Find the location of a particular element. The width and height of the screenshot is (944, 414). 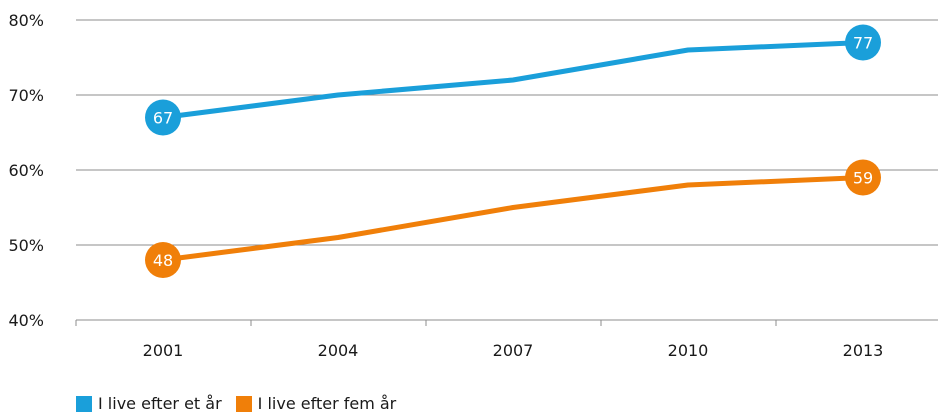

x-tick-label: 2007 is located at coordinates (513, 350).